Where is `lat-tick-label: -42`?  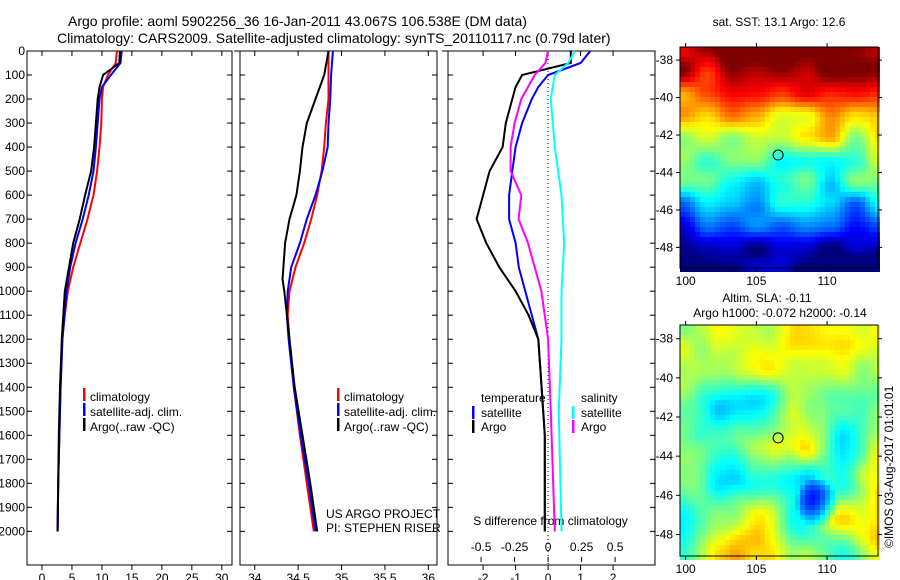
lat-tick-label: -42 is located at coordinates (665, 417).